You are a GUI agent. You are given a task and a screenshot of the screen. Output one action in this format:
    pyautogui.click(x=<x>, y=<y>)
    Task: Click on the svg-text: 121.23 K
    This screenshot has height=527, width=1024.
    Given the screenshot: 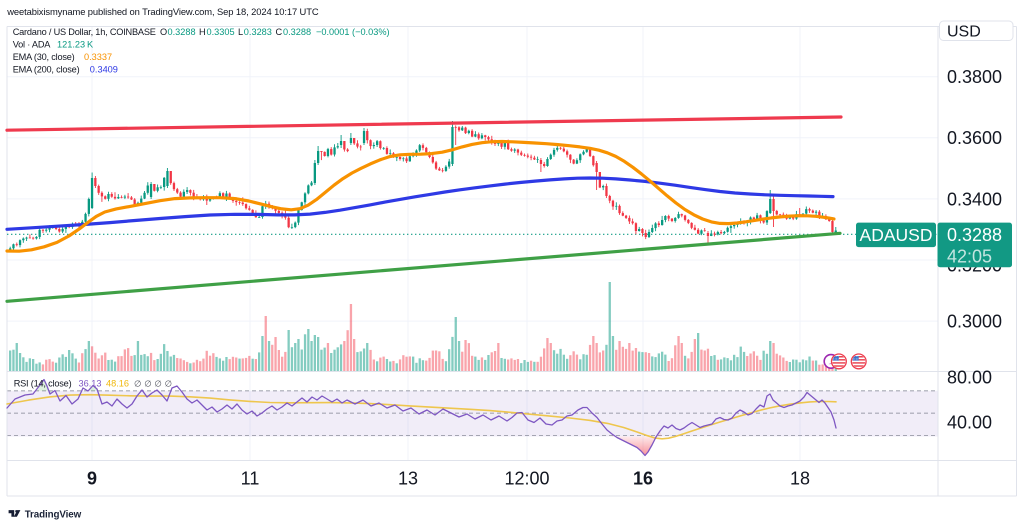 What is the action you would take?
    pyautogui.click(x=75, y=45)
    